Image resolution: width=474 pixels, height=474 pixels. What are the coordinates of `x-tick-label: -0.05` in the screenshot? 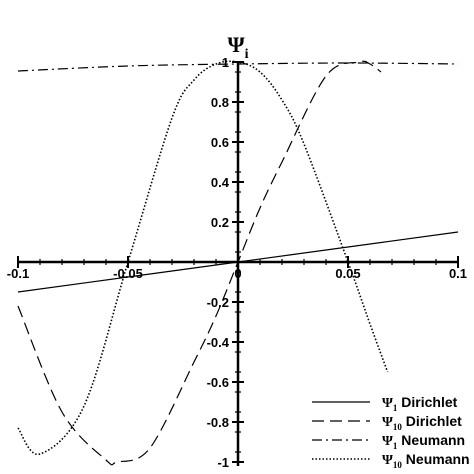 It's located at (128, 273).